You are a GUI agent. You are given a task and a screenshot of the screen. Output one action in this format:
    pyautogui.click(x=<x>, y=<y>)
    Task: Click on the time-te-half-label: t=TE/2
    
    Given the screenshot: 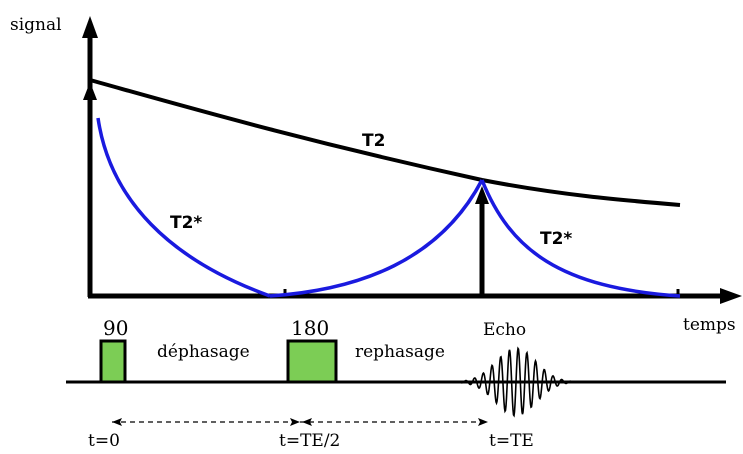 What is the action you would take?
    pyautogui.click(x=309, y=441)
    